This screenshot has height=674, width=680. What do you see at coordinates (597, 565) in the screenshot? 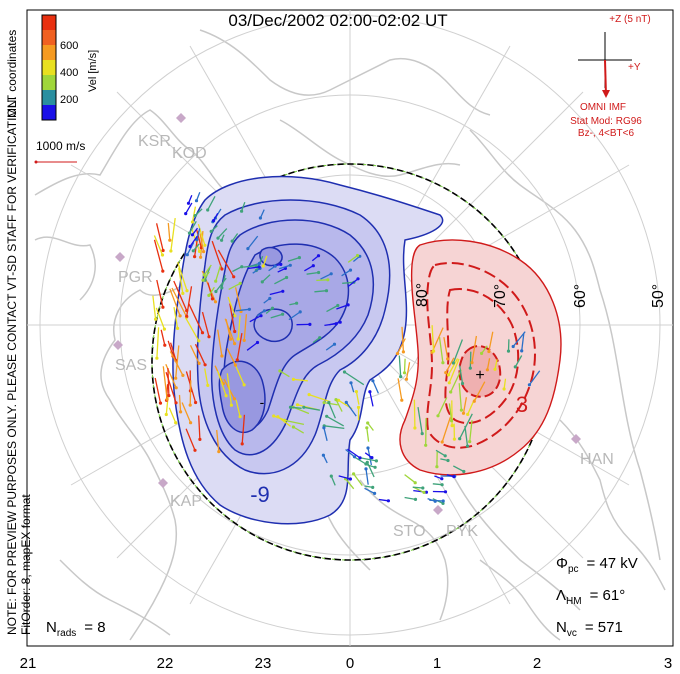
I see `stat-phi-pc: Φpc = 47 kV` at bounding box center [597, 565].